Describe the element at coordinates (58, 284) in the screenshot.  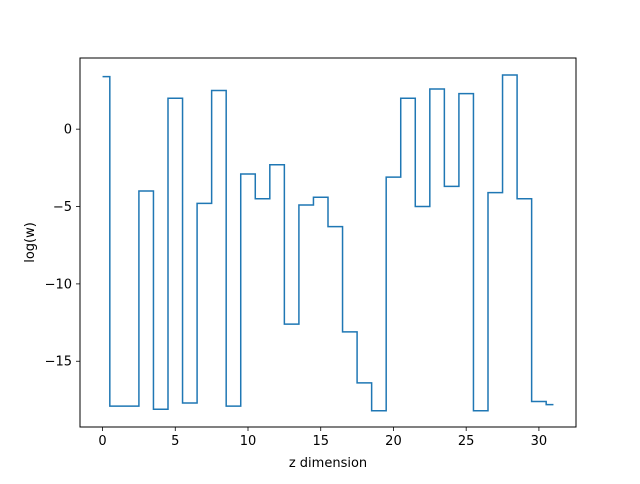
I see `y-tick-label: −10` at that location.